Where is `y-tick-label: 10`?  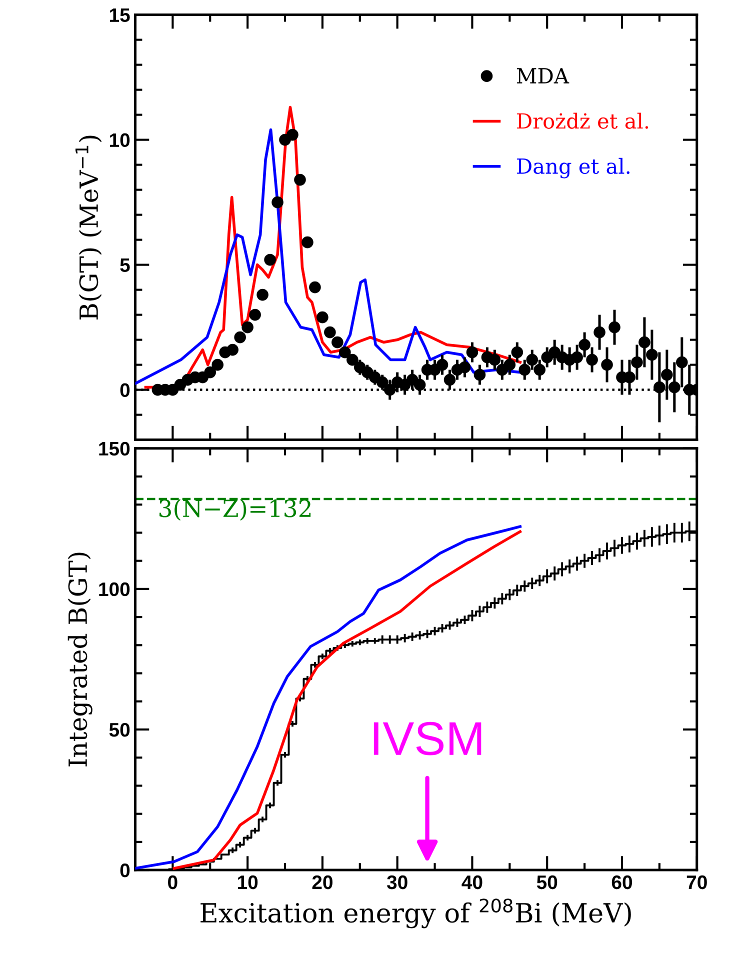 y-tick-label: 10 is located at coordinates (120, 140).